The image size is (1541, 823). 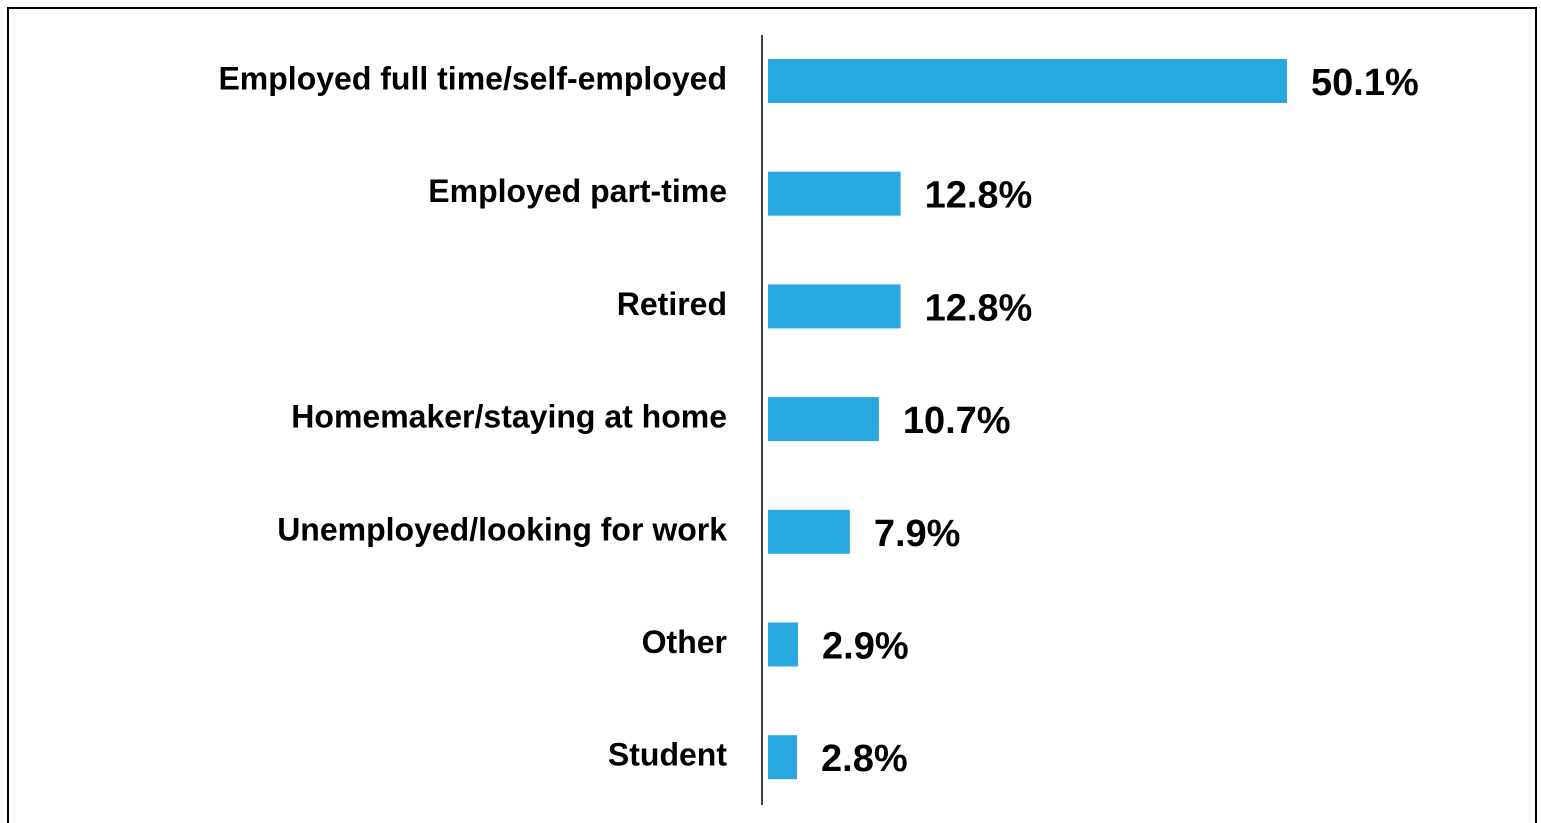 I want to click on category-label: Retired, so click(x=672, y=304).